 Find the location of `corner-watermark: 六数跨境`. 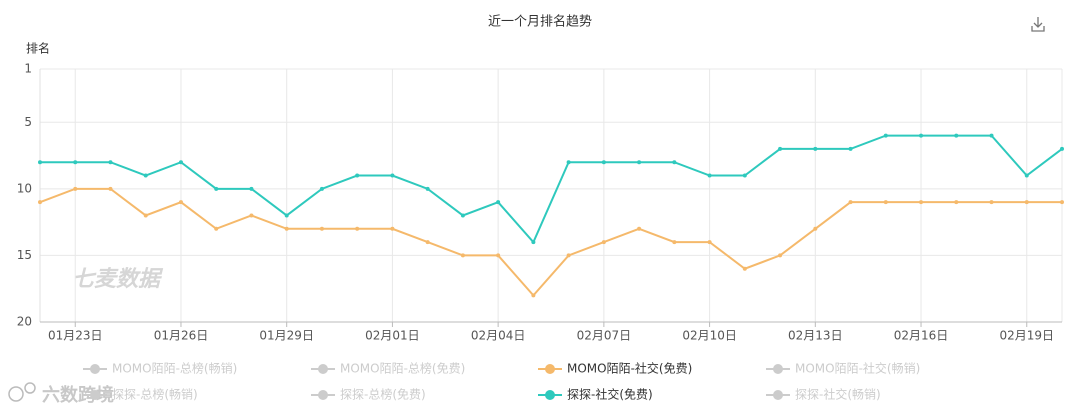

corner-watermark: 六数跨境 is located at coordinates (78, 395).